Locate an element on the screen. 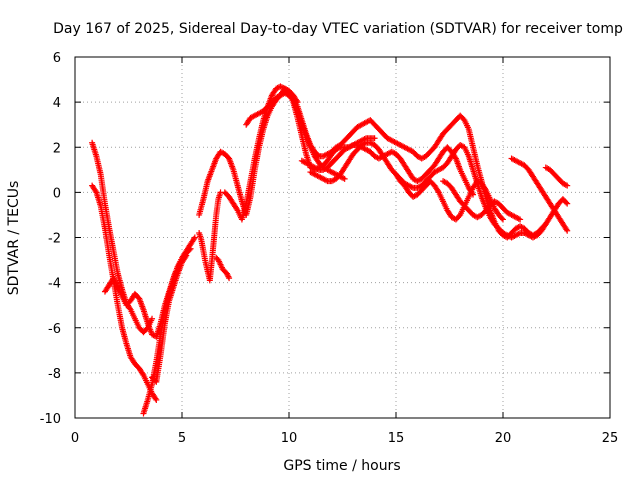 The image size is (640, 480). y-tick-label: -2 is located at coordinates (54, 239).